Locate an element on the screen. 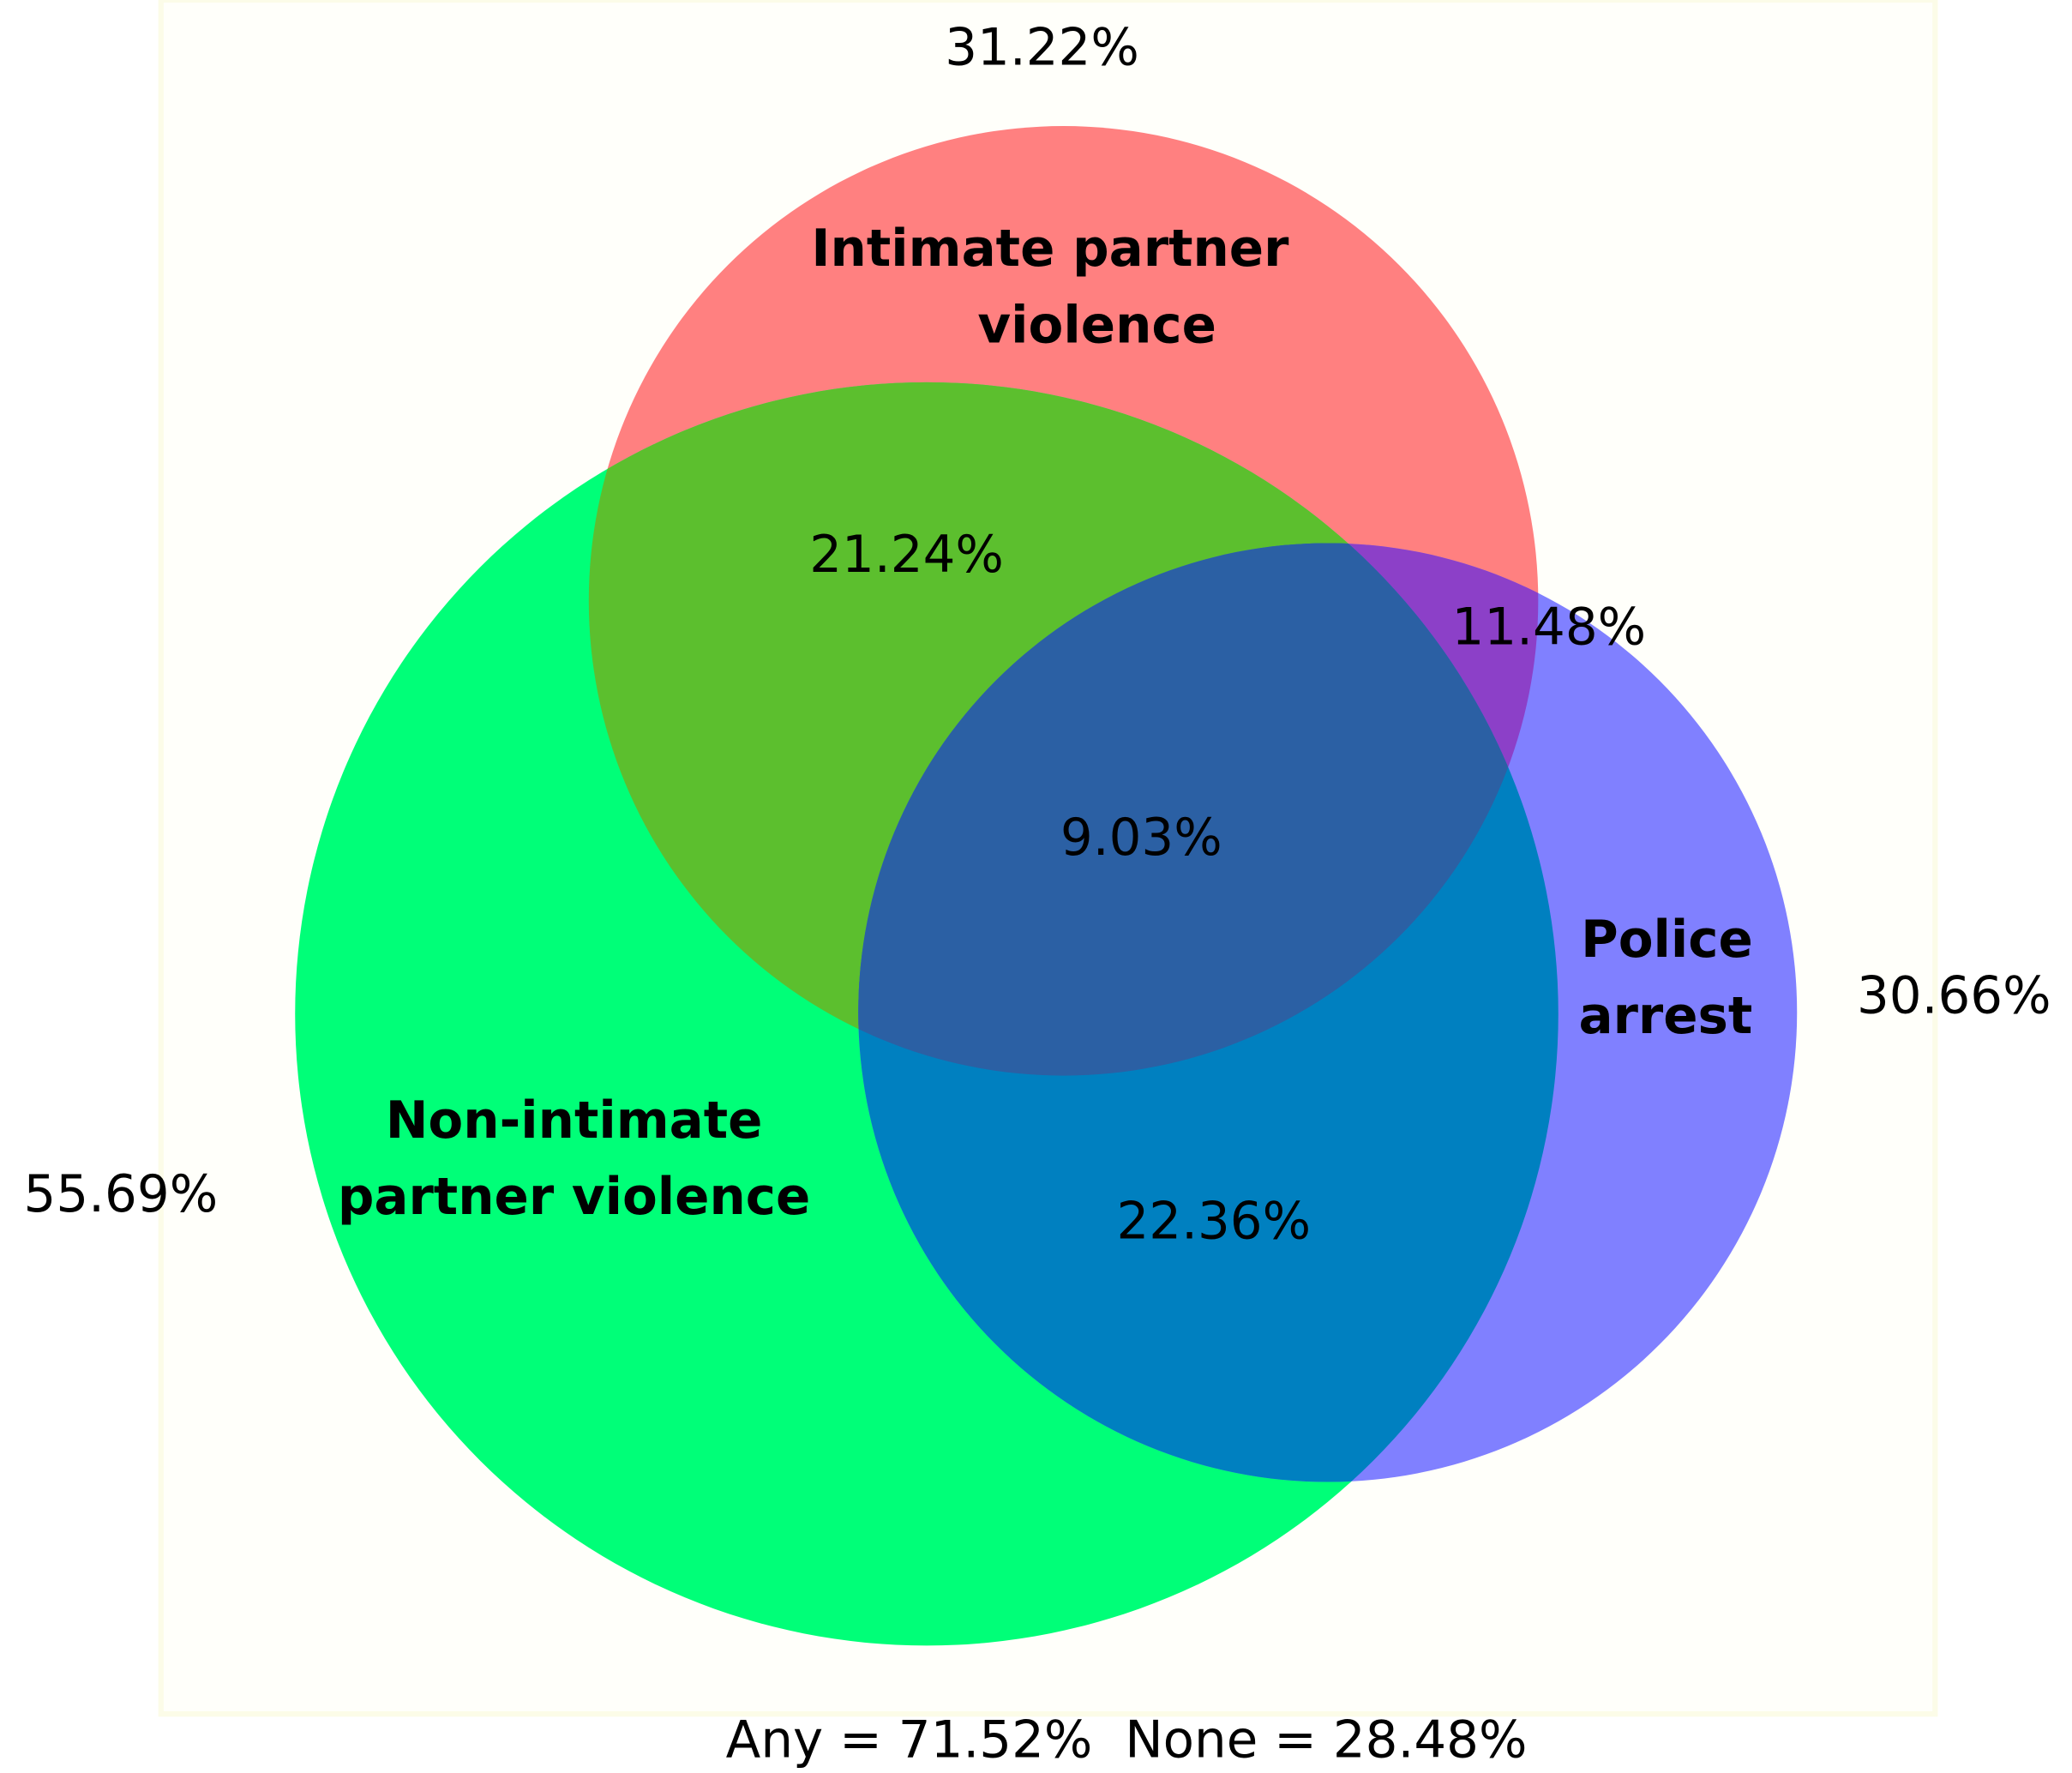 The width and height of the screenshot is (2072, 1773). set-label: Police is located at coordinates (1667, 941).